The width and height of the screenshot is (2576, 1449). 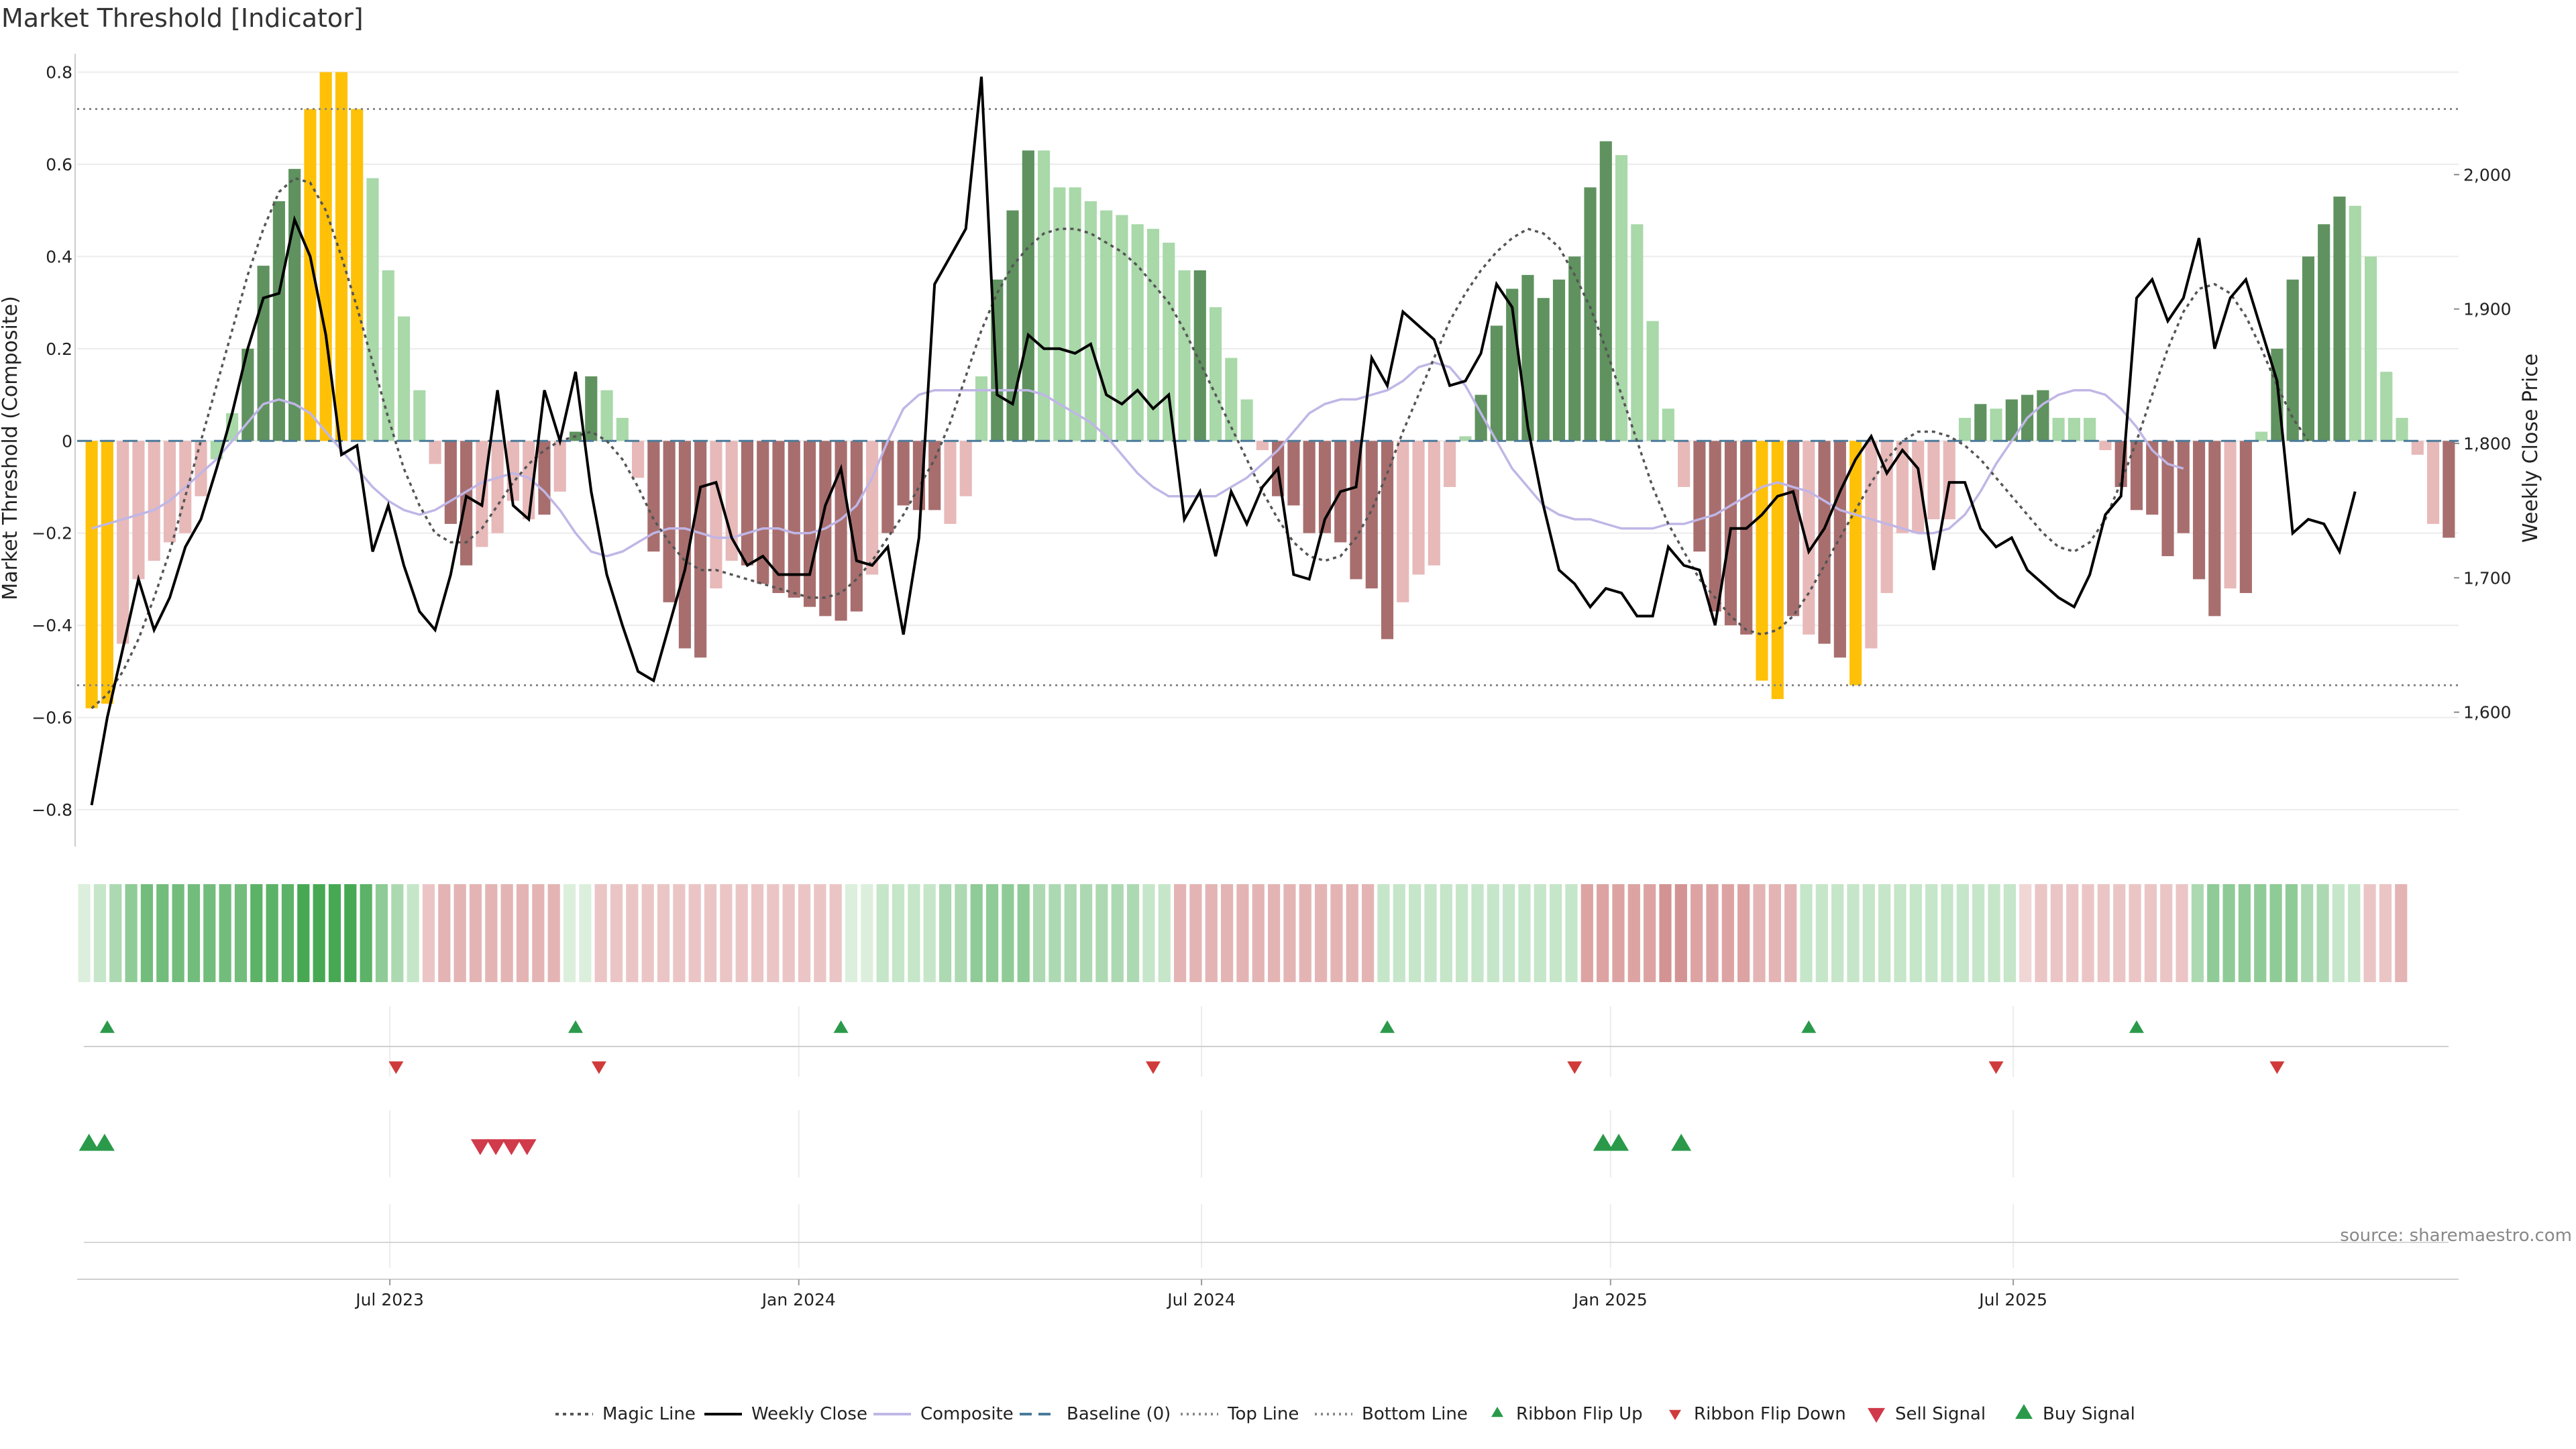 I want to click on x-tick-label: Jul 2023, so click(x=389, y=1299).